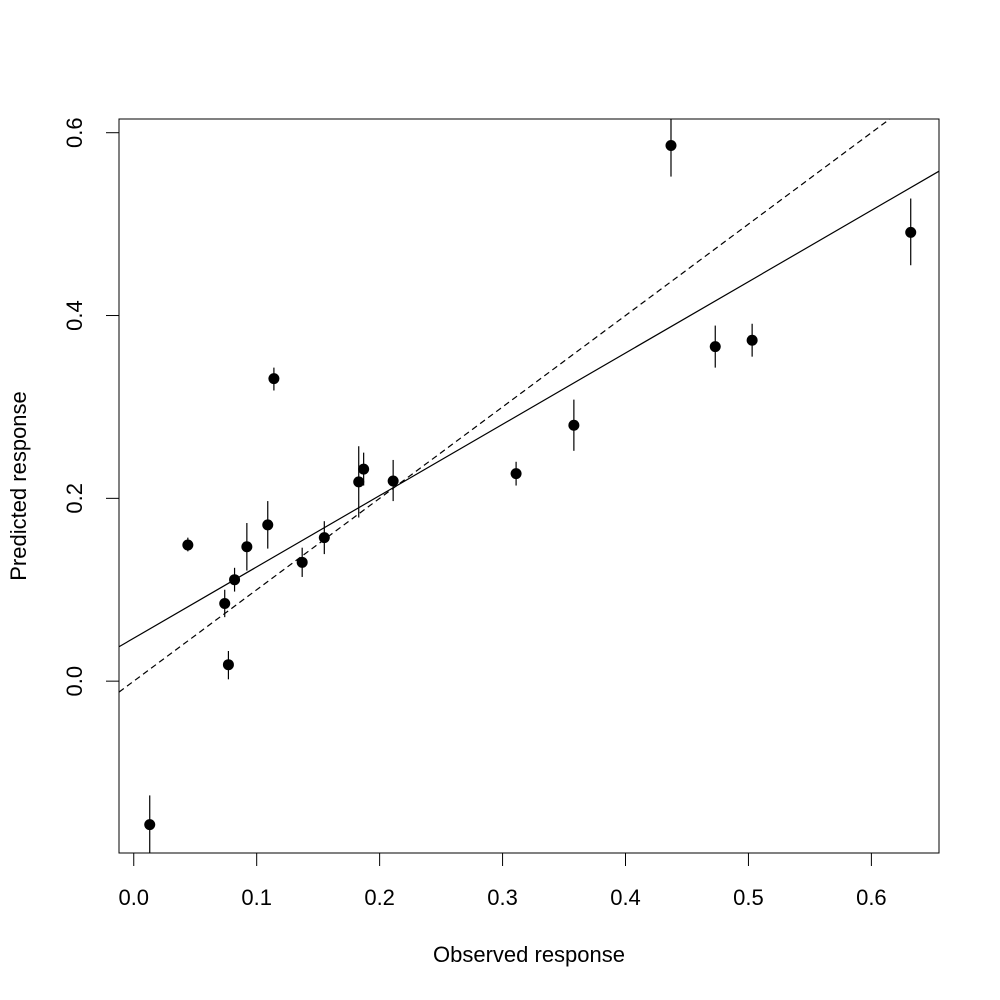 This screenshot has width=1000, height=1000. I want to click on x-tick-label: 0.2, so click(379, 897).